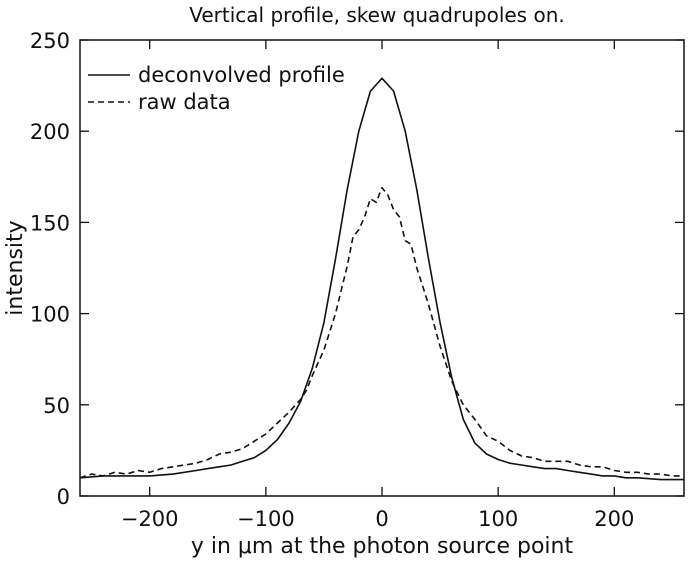 The width and height of the screenshot is (694, 565). I want to click on x-tick-label: 100, so click(498, 519).